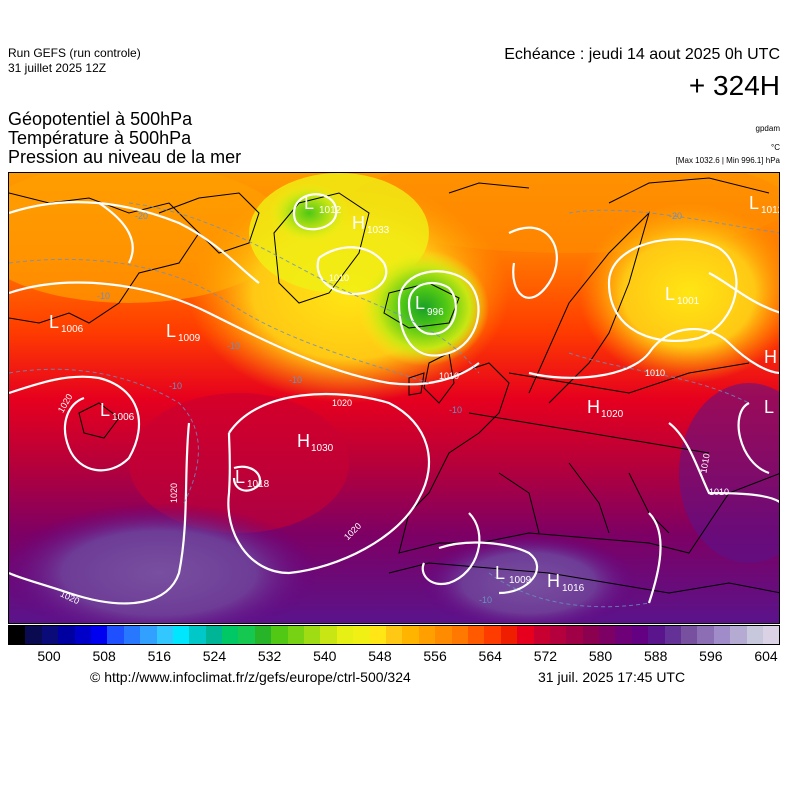 The width and height of the screenshot is (788, 789). I want to click on color-scale-tick: 572, so click(545, 656).